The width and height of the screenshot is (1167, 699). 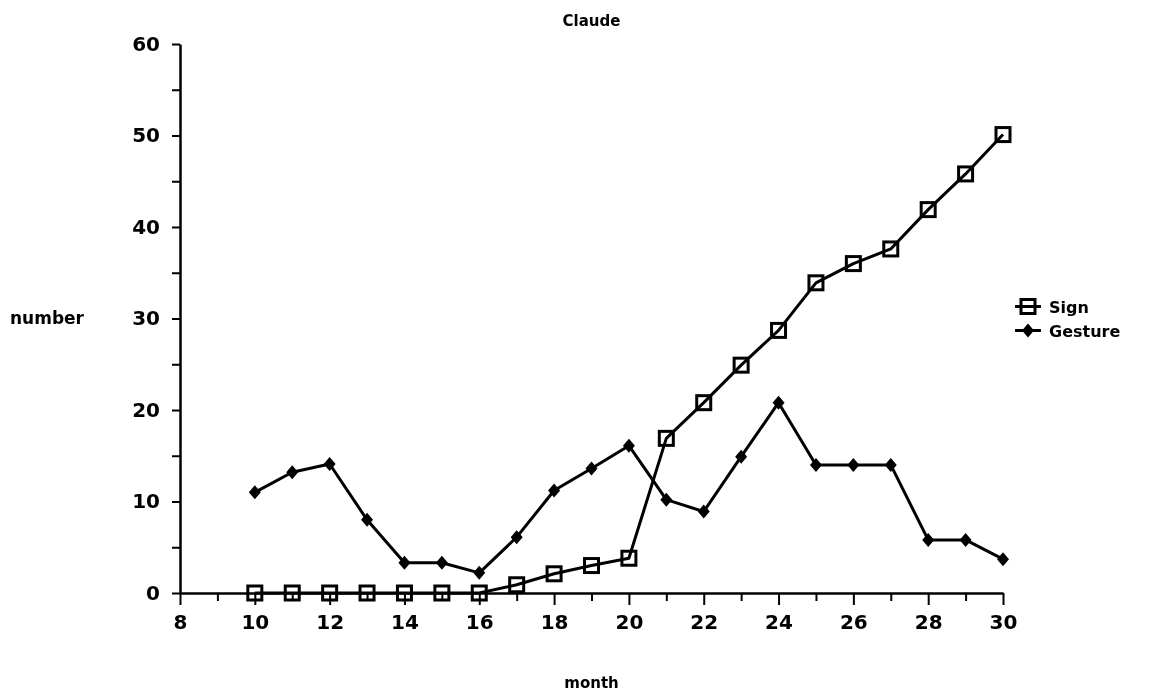 I want to click on y-axis-title: number, so click(x=47, y=317).